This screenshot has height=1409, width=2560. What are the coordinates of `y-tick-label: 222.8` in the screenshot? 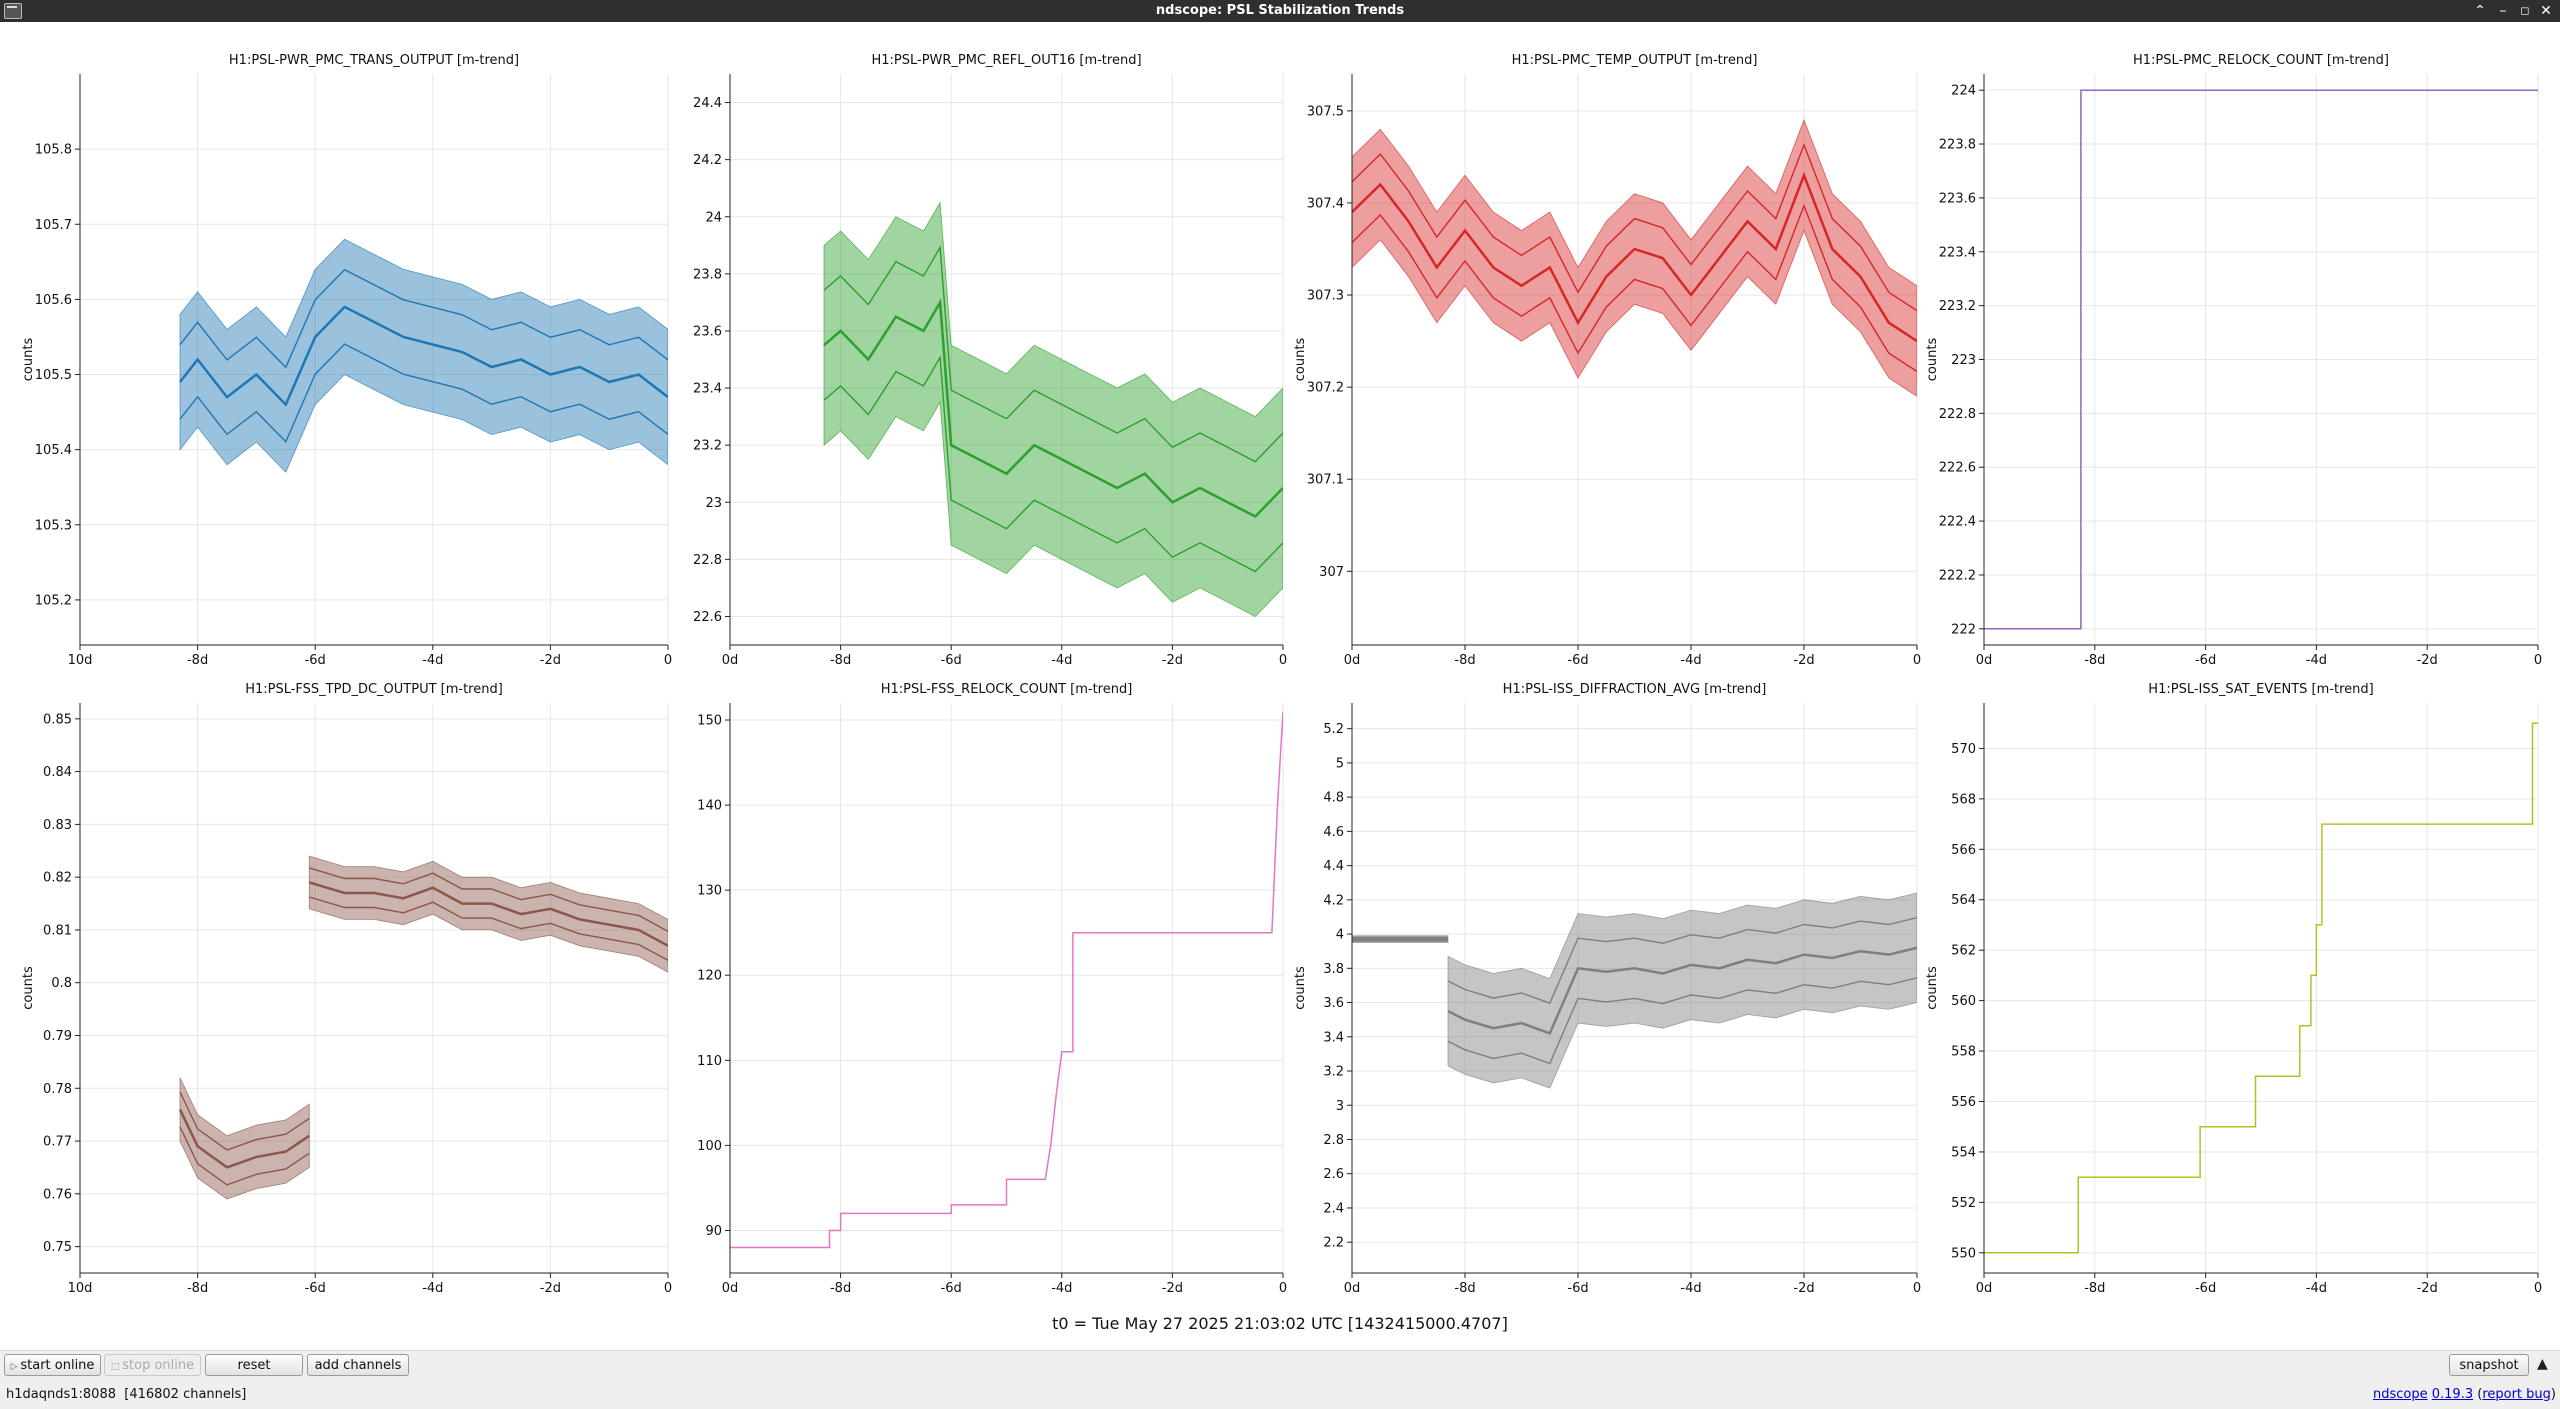 It's located at (1957, 414).